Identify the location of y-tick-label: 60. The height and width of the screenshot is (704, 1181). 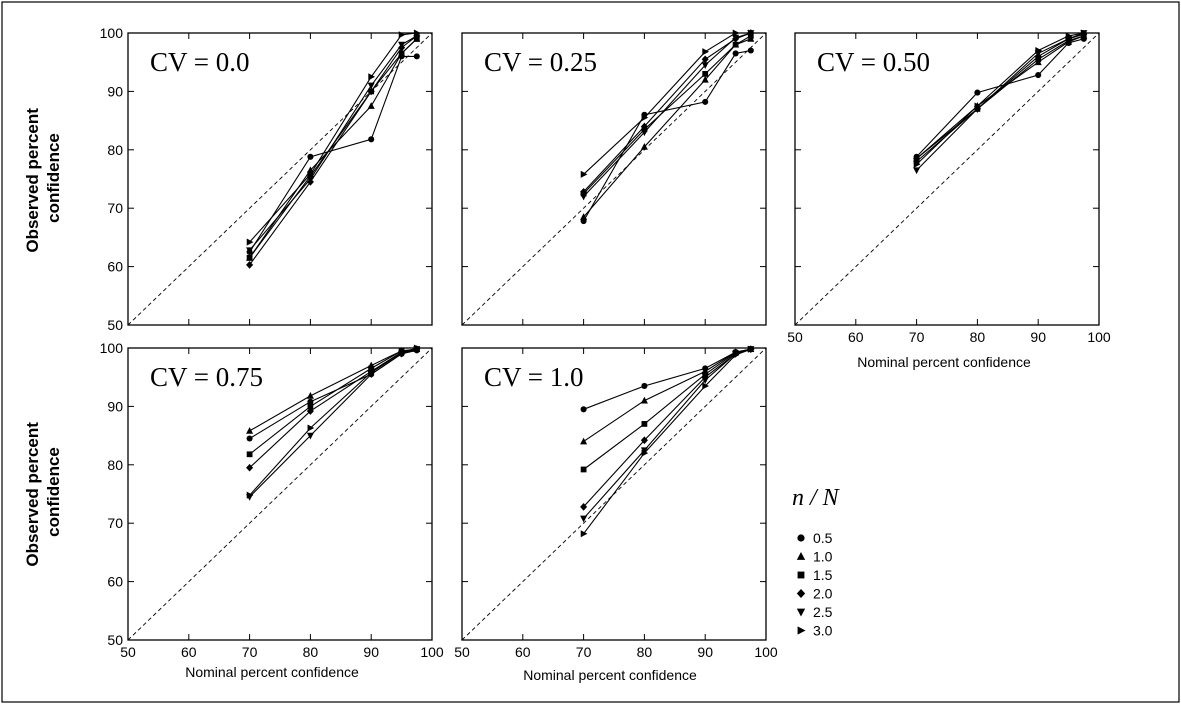
(115, 267).